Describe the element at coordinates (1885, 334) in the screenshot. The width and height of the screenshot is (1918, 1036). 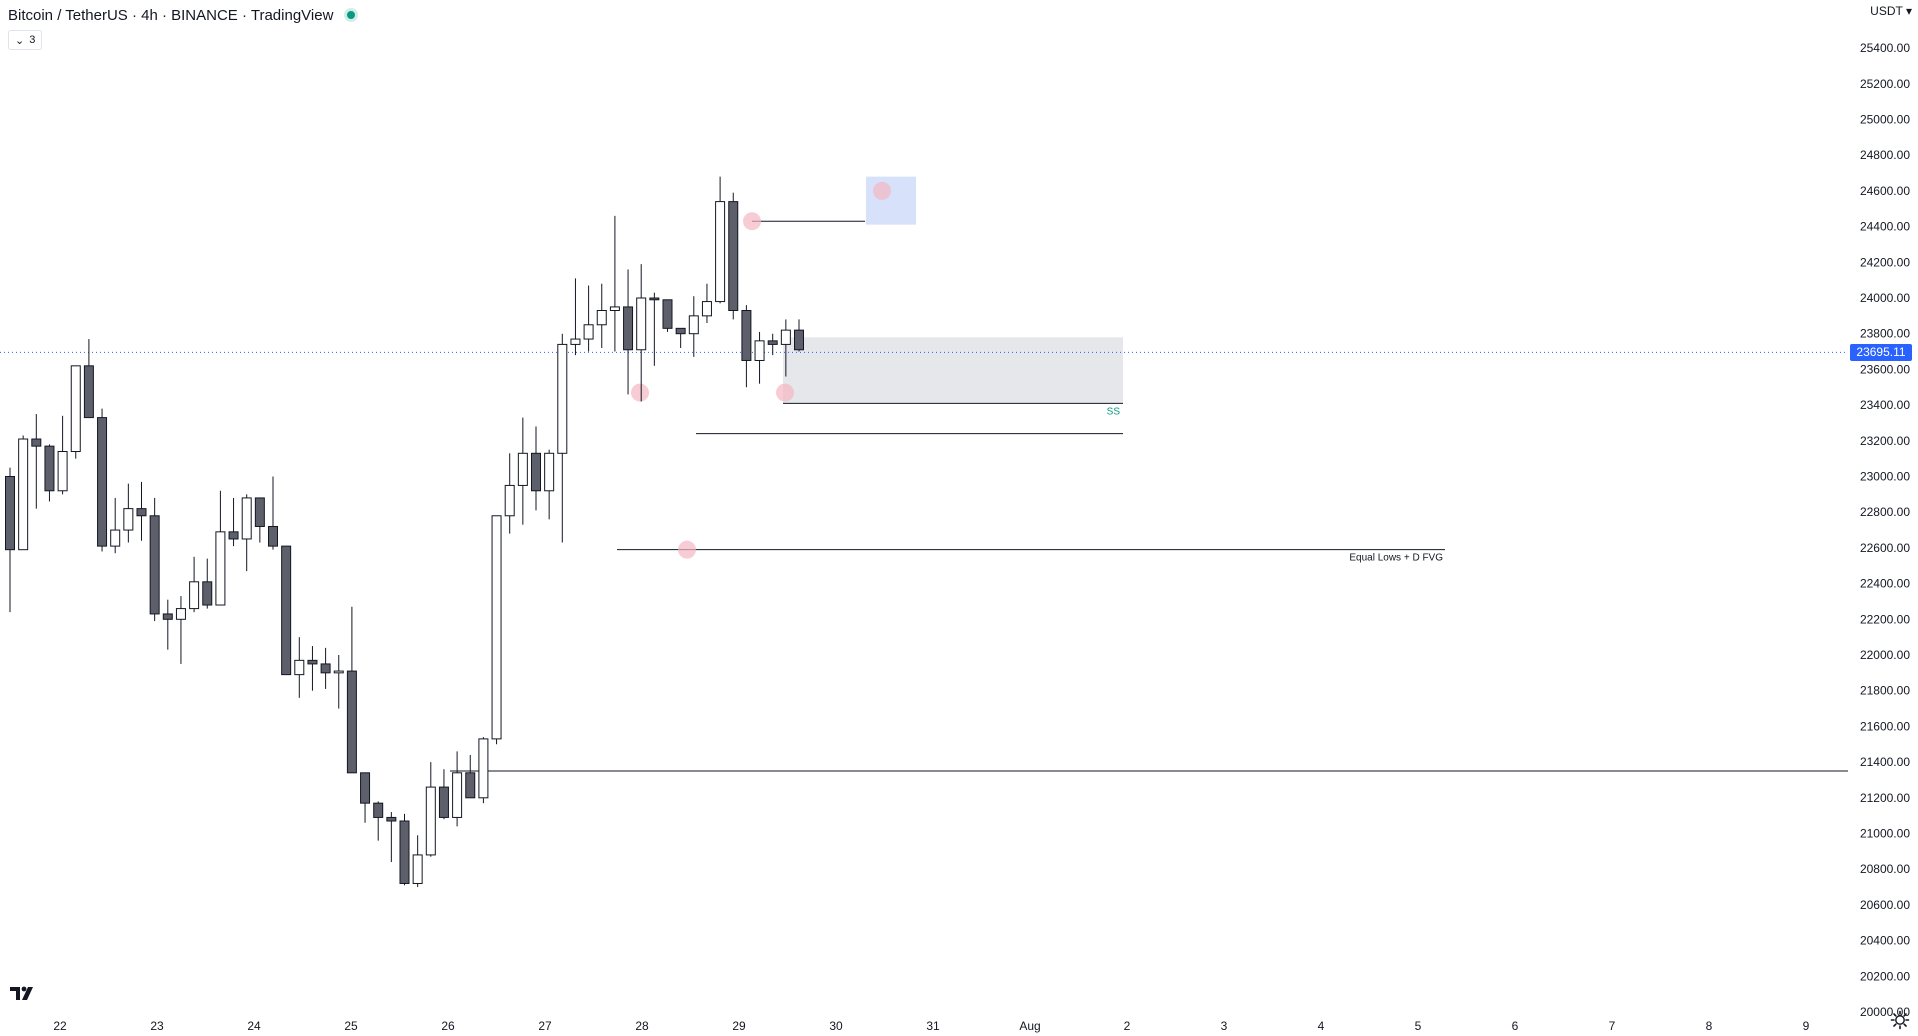
I see `price-tick-label: 23800.00` at that location.